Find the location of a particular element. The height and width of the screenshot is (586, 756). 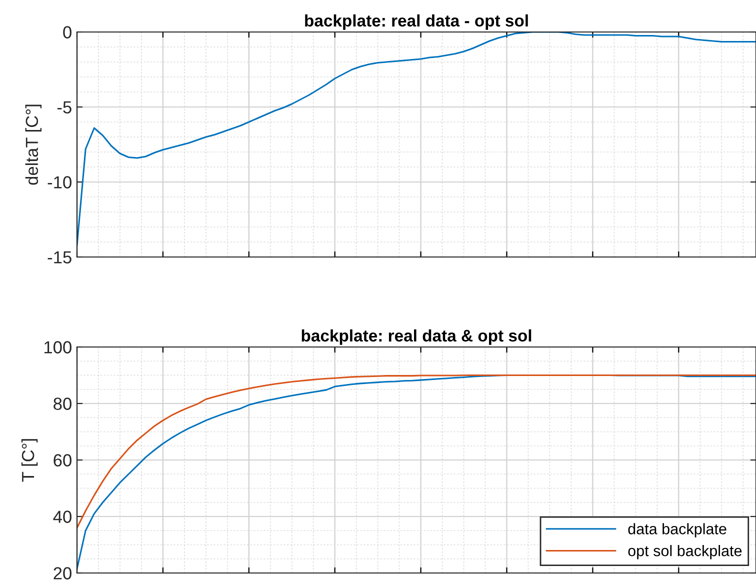

y-tick-label: 0 is located at coordinates (67, 32).